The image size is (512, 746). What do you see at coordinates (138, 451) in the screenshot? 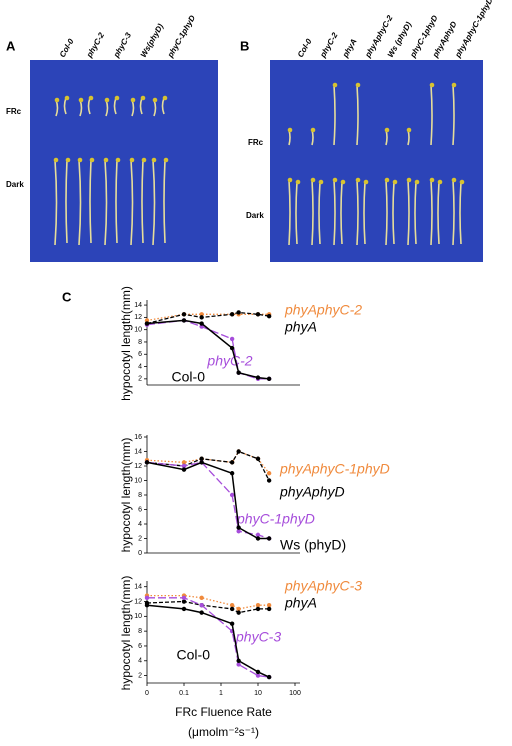
I see `y-tick-label: 14` at bounding box center [138, 451].